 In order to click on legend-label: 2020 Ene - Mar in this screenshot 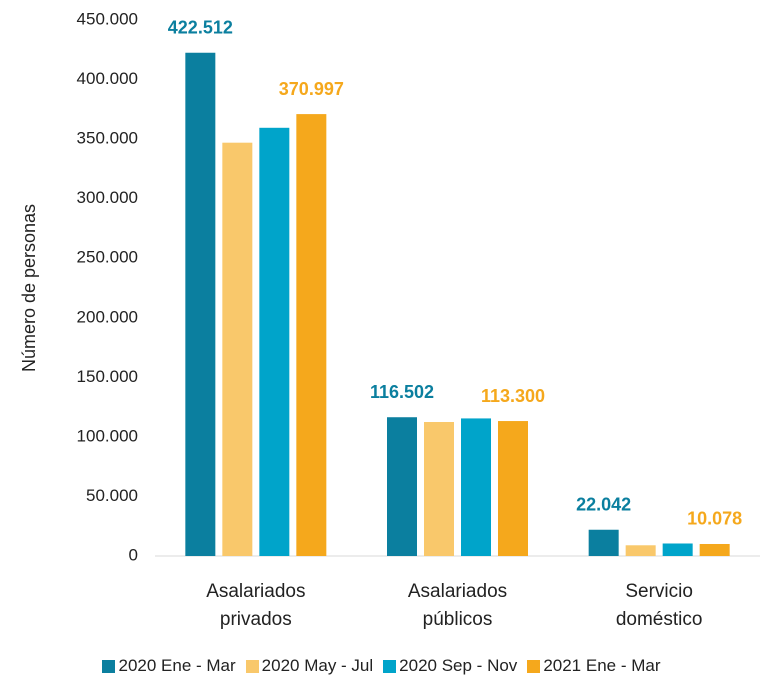, I will do `click(177, 665)`.